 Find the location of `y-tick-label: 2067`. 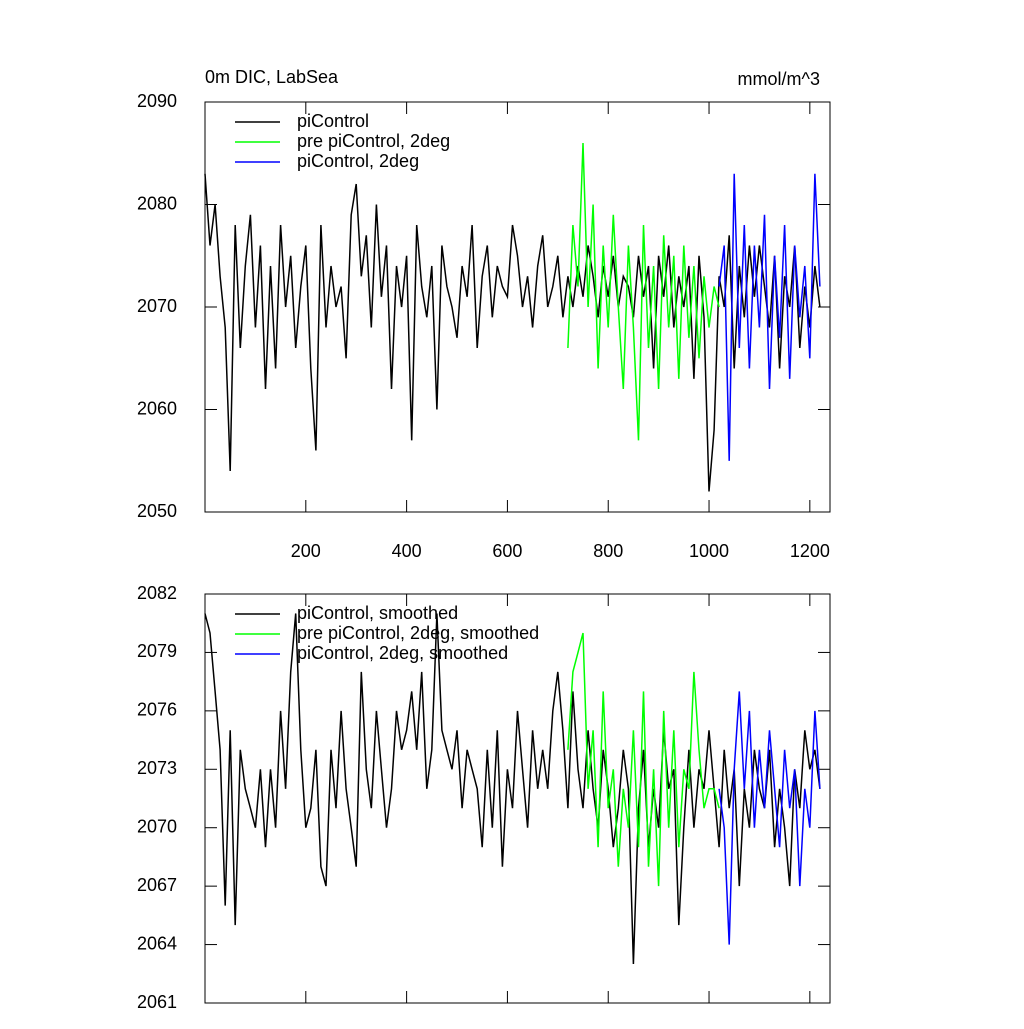

y-tick-label: 2067 is located at coordinates (157, 885).